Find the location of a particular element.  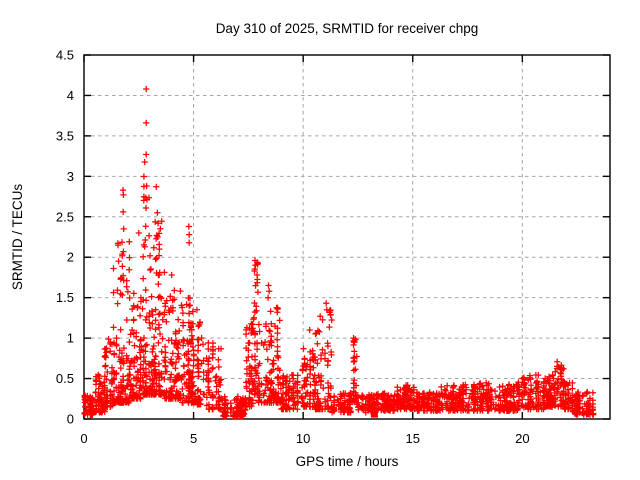

y-tick-label: 4 is located at coordinates (70, 95).